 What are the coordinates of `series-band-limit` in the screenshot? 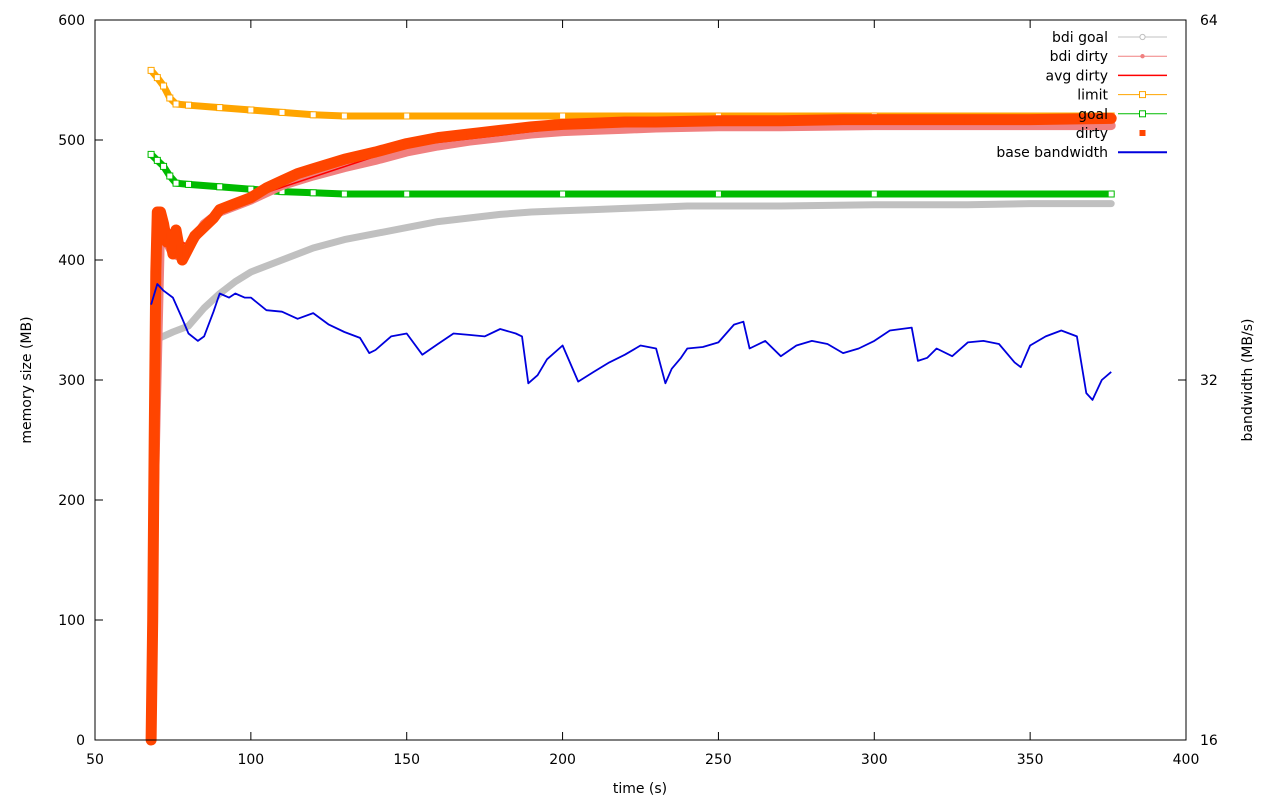 It's located at (631, 93).